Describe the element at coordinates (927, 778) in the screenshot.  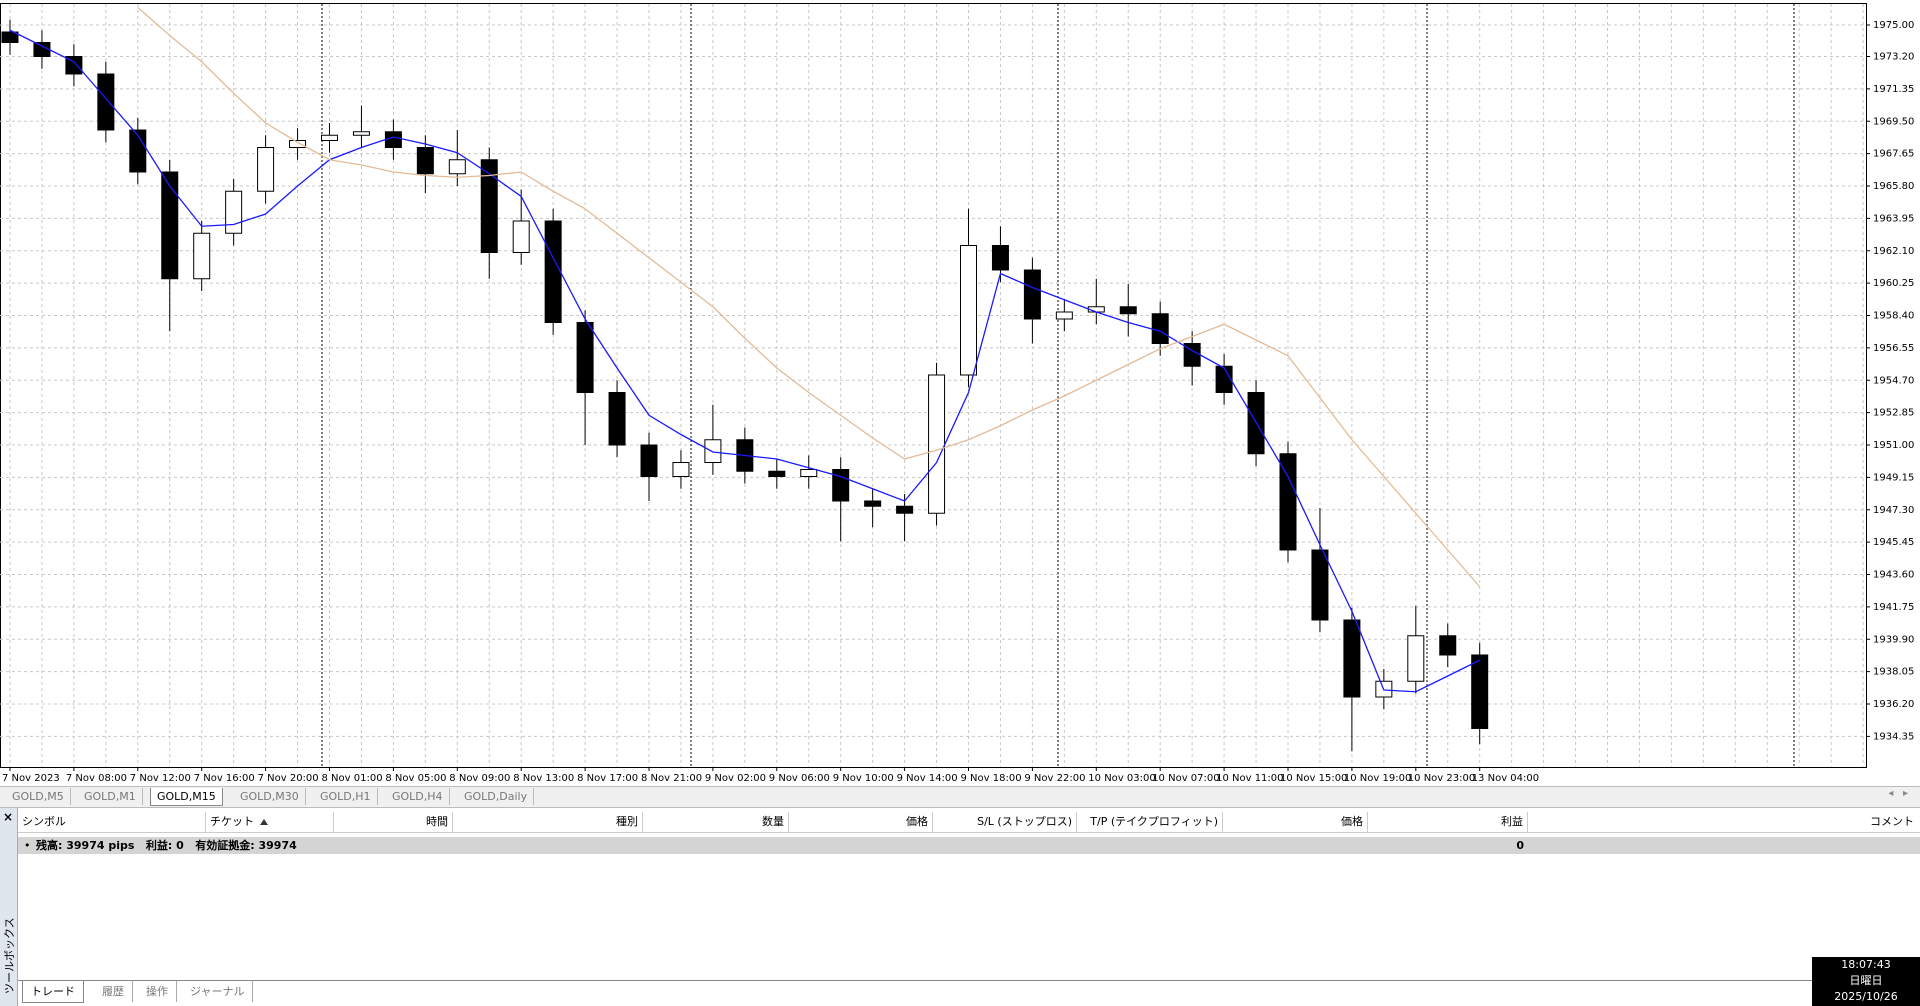
I see `x-tick-label: 9 Nov 14:00` at that location.